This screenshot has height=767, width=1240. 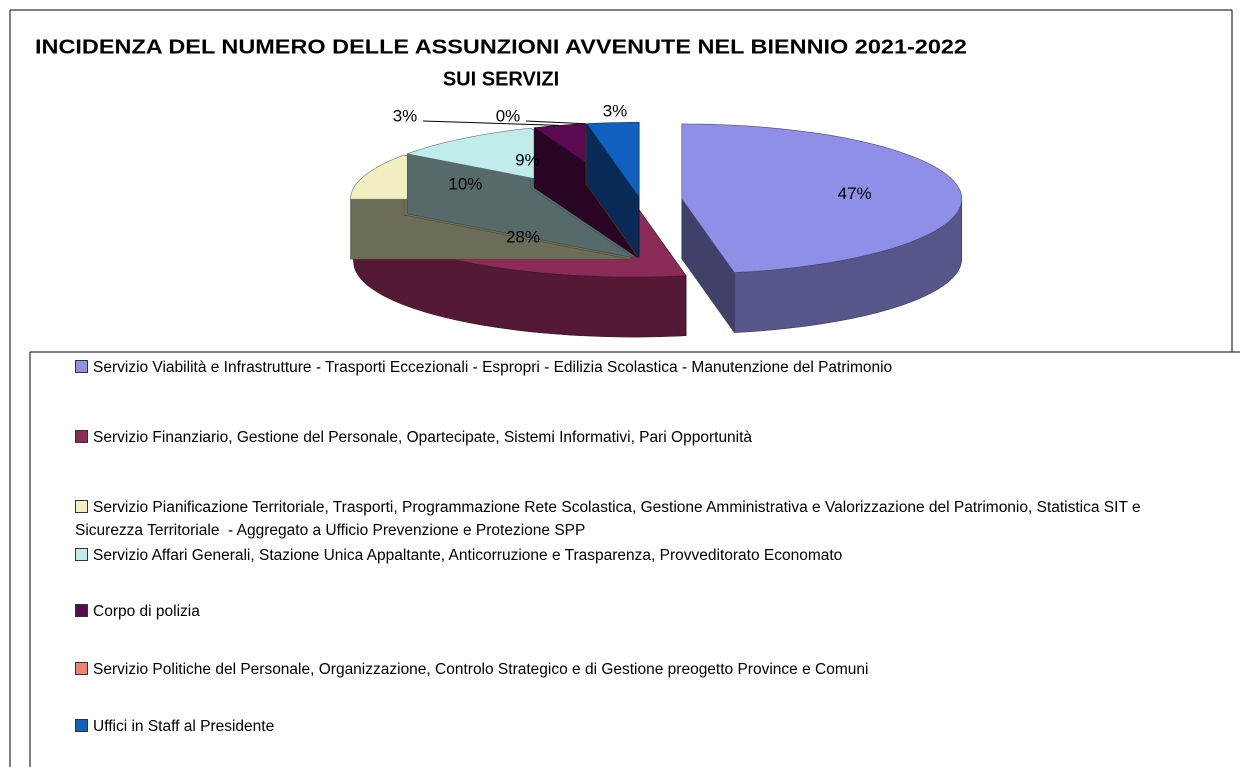 What do you see at coordinates (640, 726) in the screenshot?
I see `legend-item: Uffici in Staff al Presidente` at bounding box center [640, 726].